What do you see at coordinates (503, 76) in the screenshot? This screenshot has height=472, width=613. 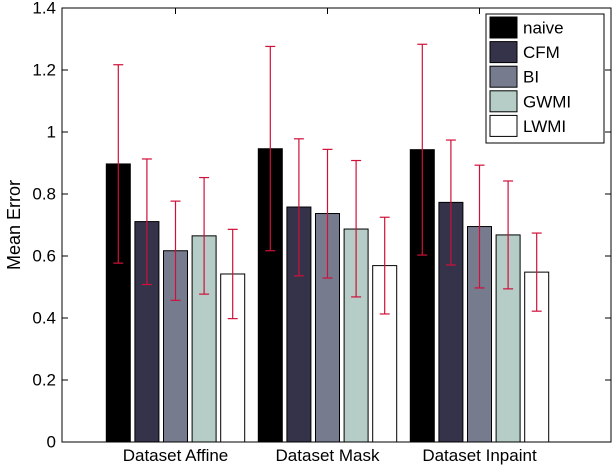 I see `legend-swatch-bi` at bounding box center [503, 76].